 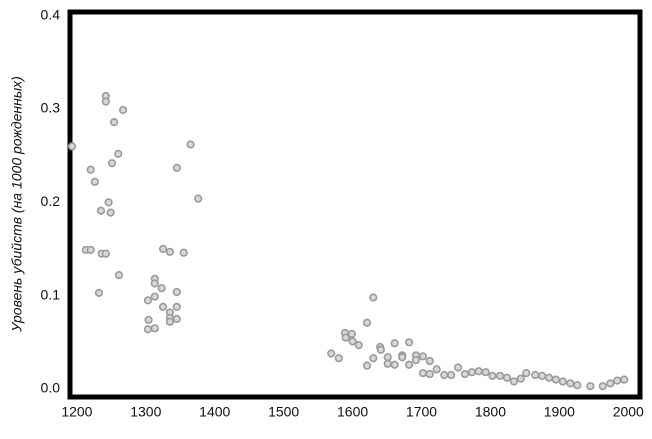 I want to click on x-tick-label: 1900, so click(x=559, y=412).